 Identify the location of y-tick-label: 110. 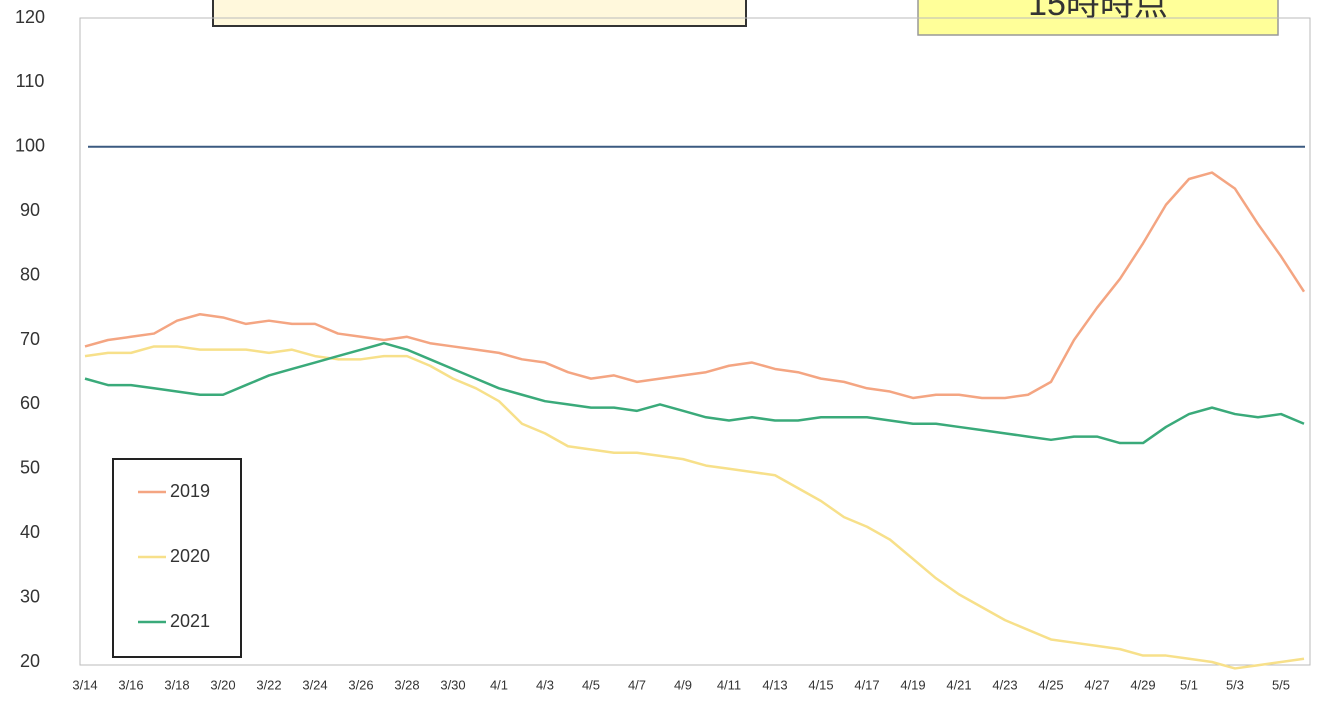
(30, 81).